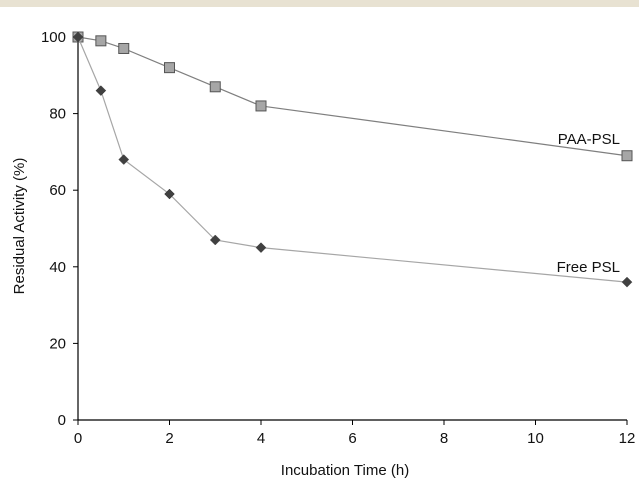  Describe the element at coordinates (19, 226) in the screenshot. I see `y-axis-label: Residual Activity (%)` at that location.